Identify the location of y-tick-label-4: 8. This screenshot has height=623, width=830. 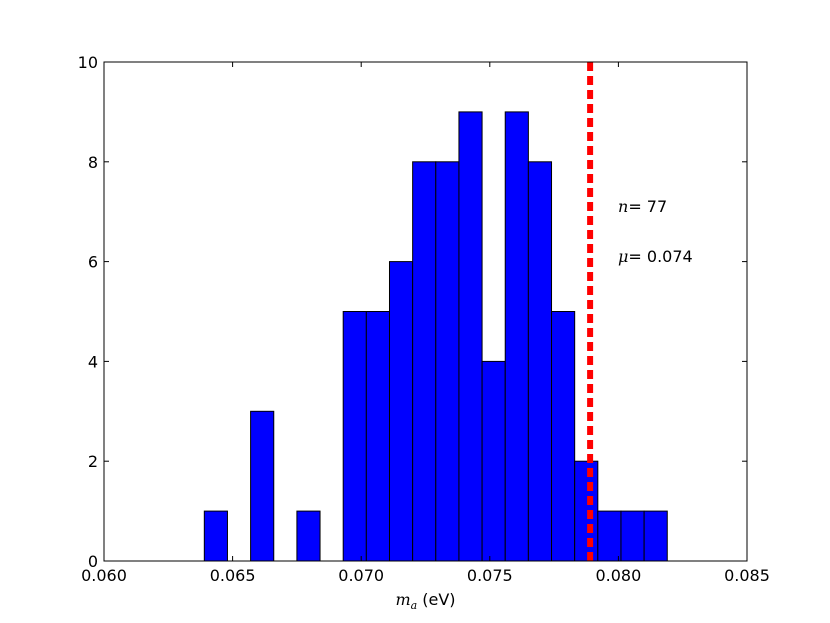
(93, 162).